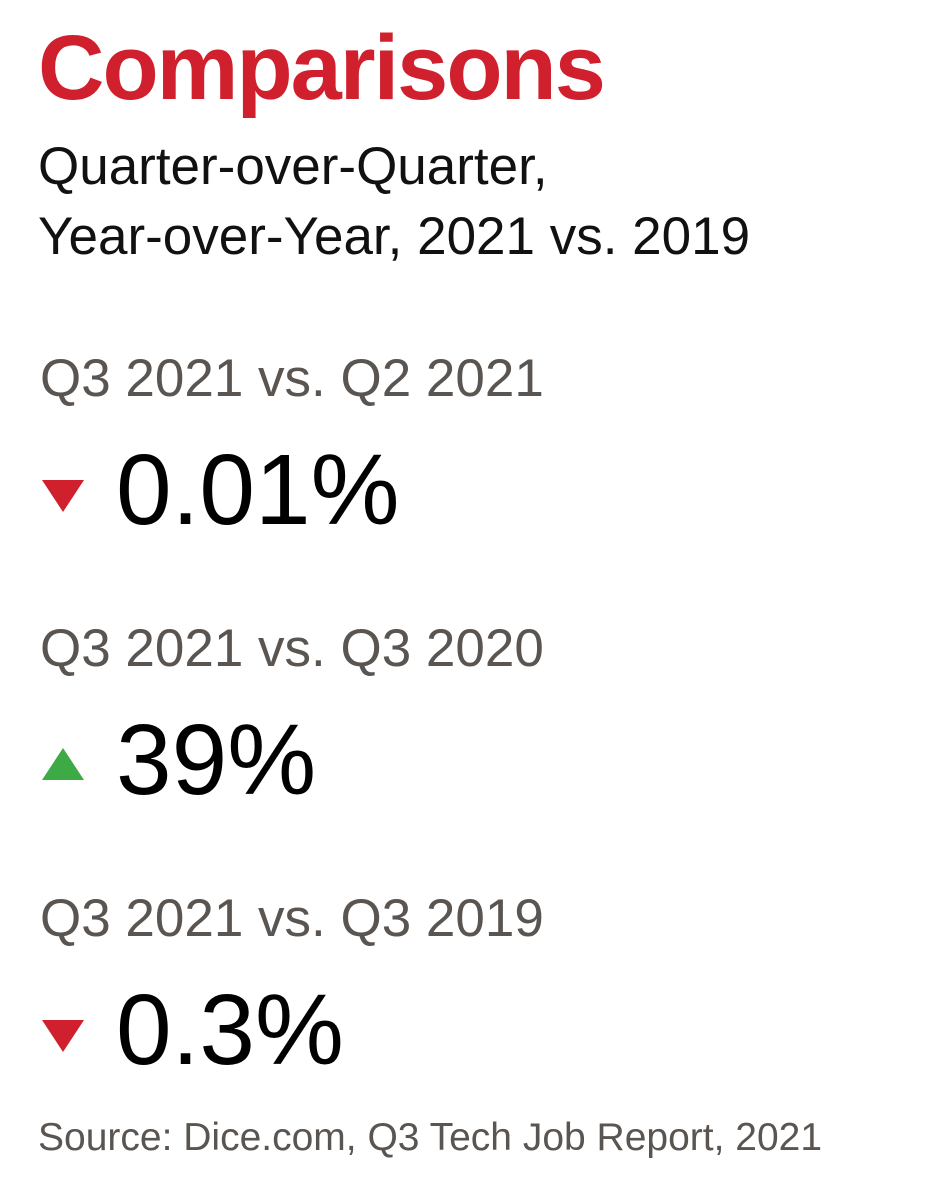 The image size is (938, 1188). What do you see at coordinates (394, 236) in the screenshot?
I see `subtitle: Year-over-Year, 2021 vs. 2019` at bounding box center [394, 236].